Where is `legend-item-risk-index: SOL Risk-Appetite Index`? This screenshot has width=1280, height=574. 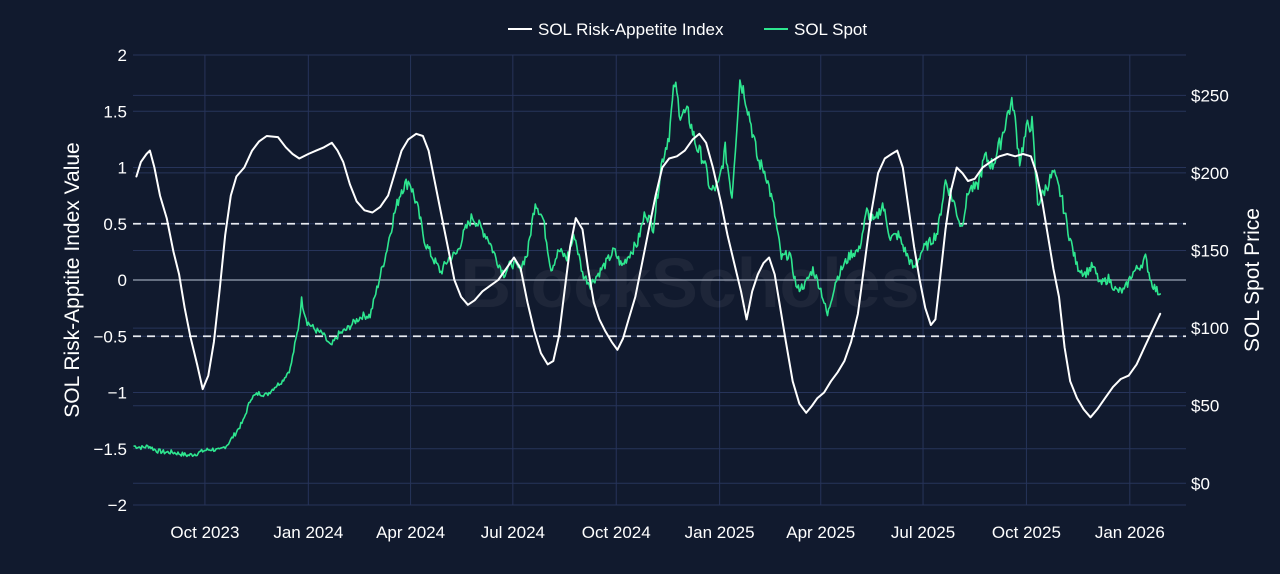 legend-item-risk-index: SOL Risk-Appetite Index is located at coordinates (616, 29).